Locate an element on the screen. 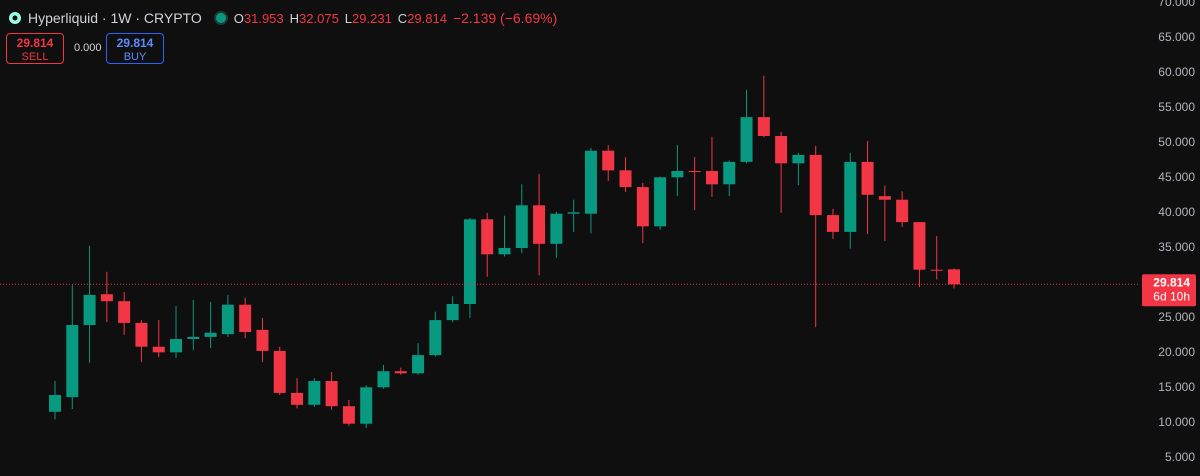  y-tick-label: 40.000 is located at coordinates (1176, 212).